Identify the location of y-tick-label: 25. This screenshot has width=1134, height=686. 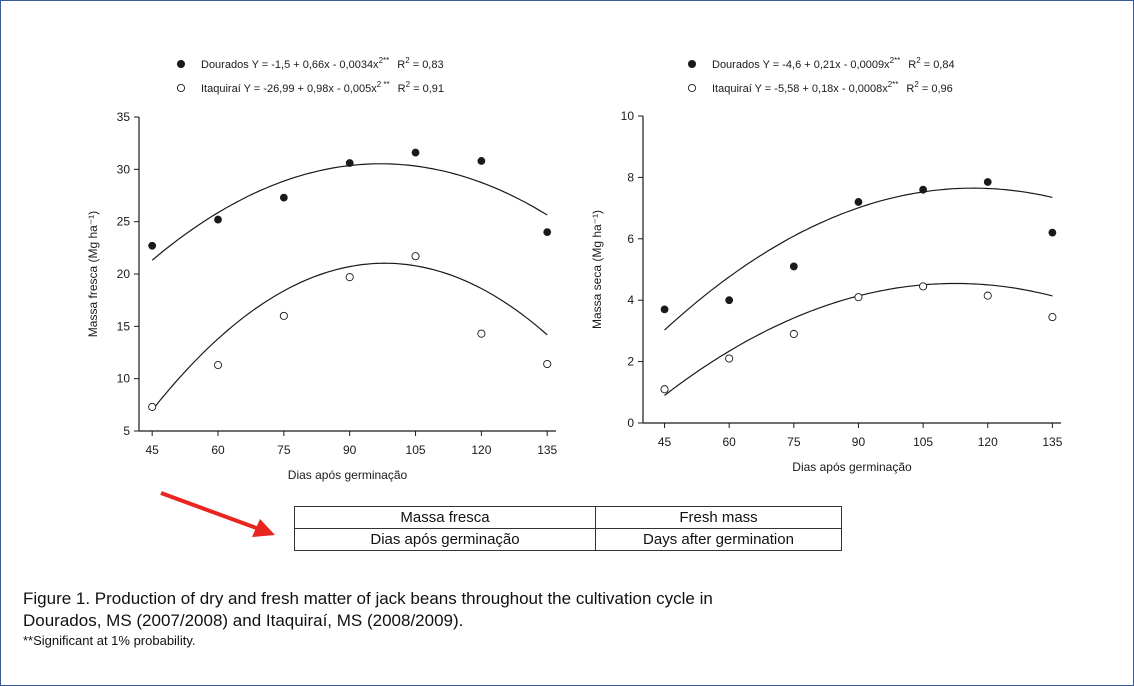
(124, 222).